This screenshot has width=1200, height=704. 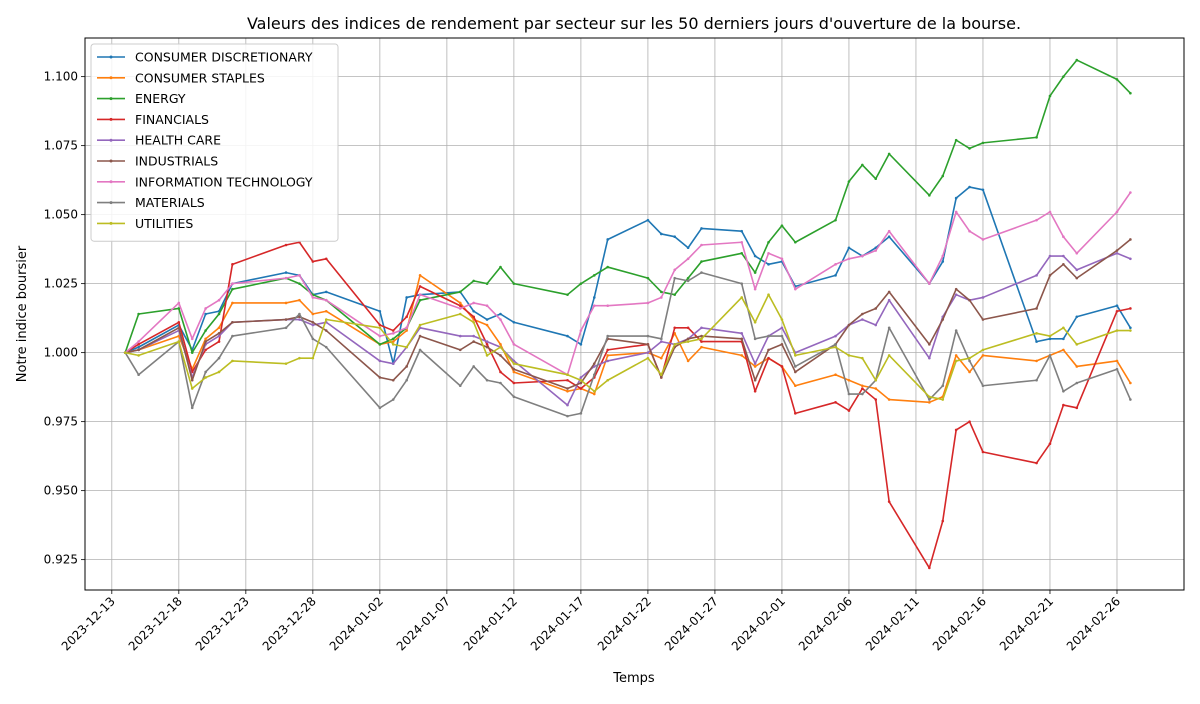 What do you see at coordinates (178, 140) in the screenshot?
I see `legend-label: HEALTH CARE` at bounding box center [178, 140].